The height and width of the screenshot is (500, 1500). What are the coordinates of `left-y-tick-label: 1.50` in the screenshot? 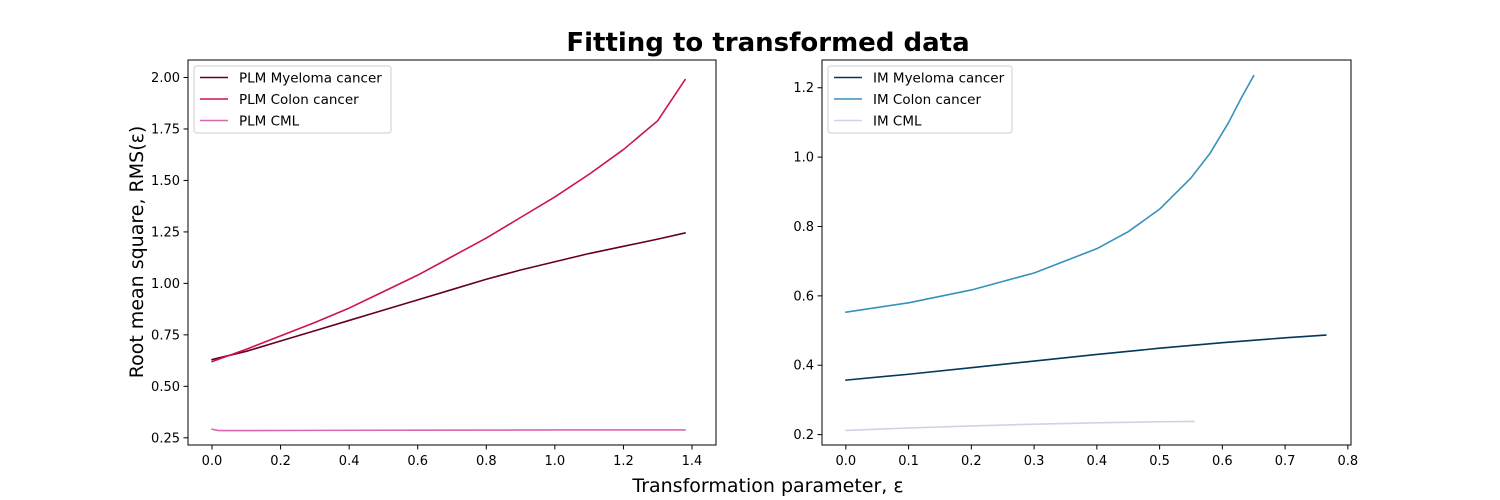 It's located at (165, 181).